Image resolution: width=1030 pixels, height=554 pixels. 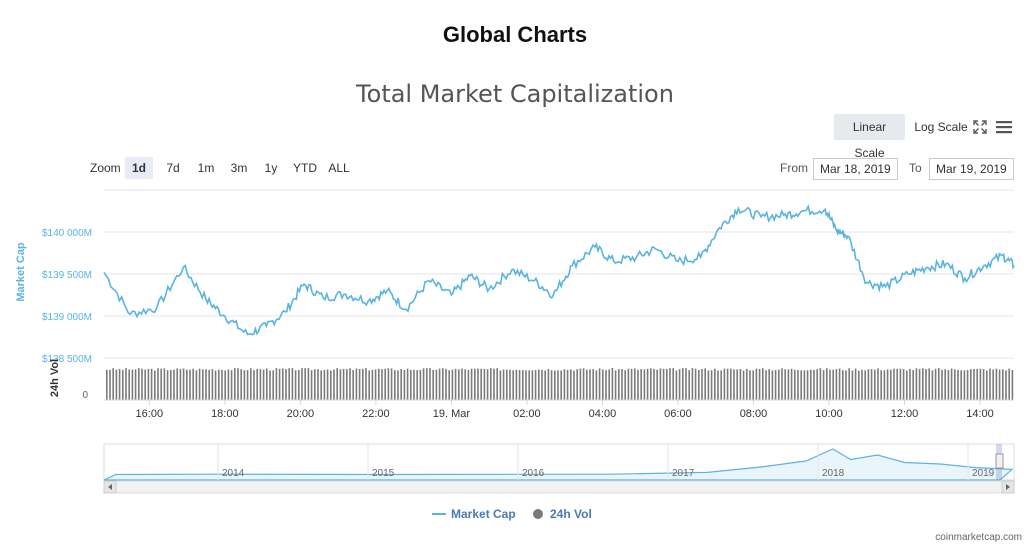 I want to click on navigator-handle, so click(x=999, y=461).